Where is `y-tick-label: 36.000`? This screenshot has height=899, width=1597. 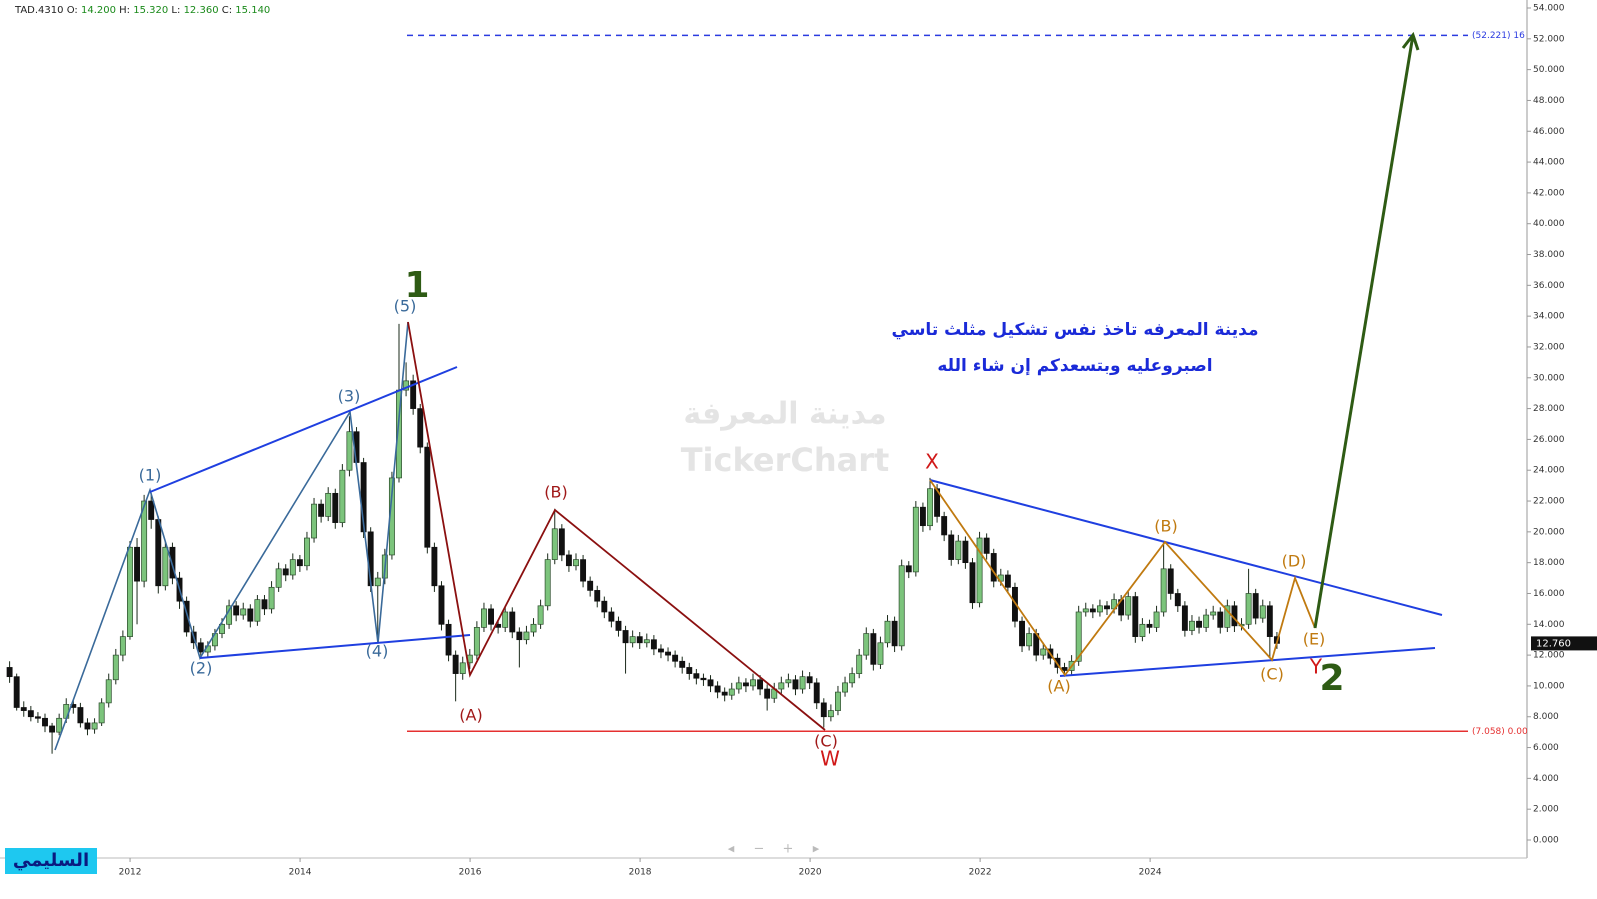 y-tick-label: 36.000 is located at coordinates (1549, 286).